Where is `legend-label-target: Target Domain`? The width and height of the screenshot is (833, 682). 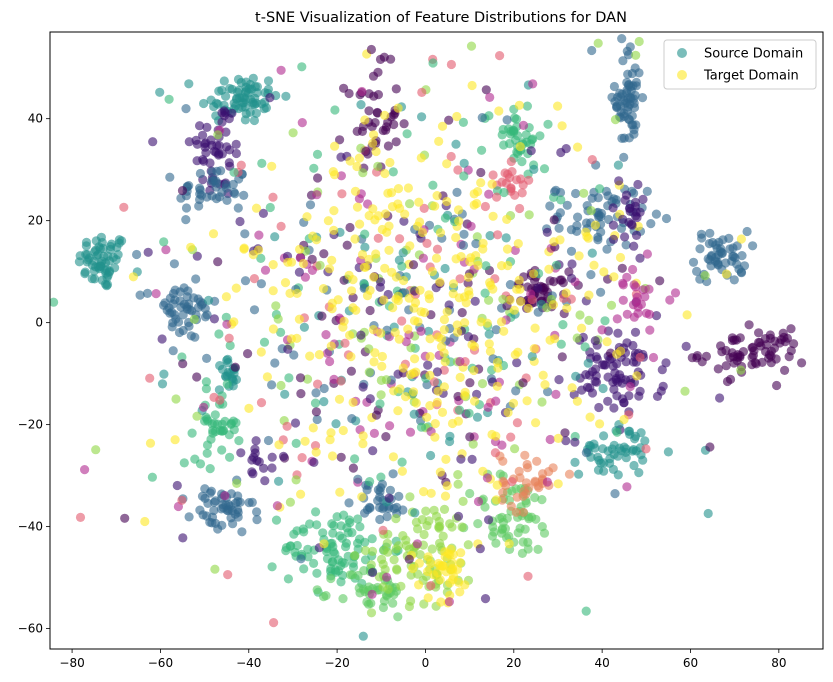
legend-label-target: Target Domain is located at coordinates (751, 76).